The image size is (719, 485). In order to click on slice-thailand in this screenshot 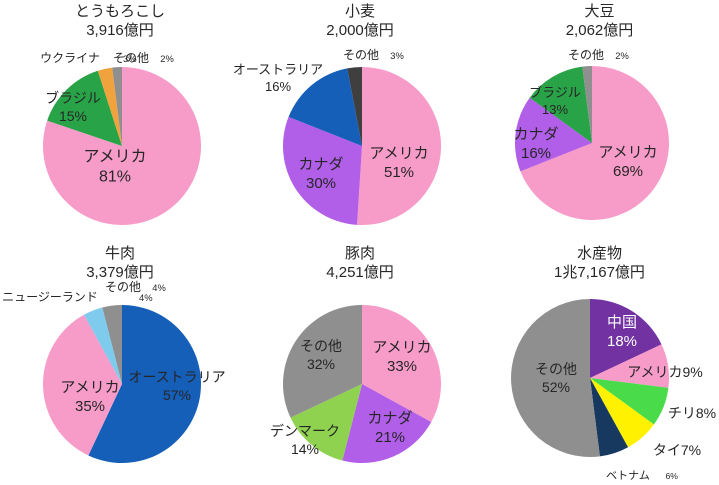, I will do `click(622, 413)`.